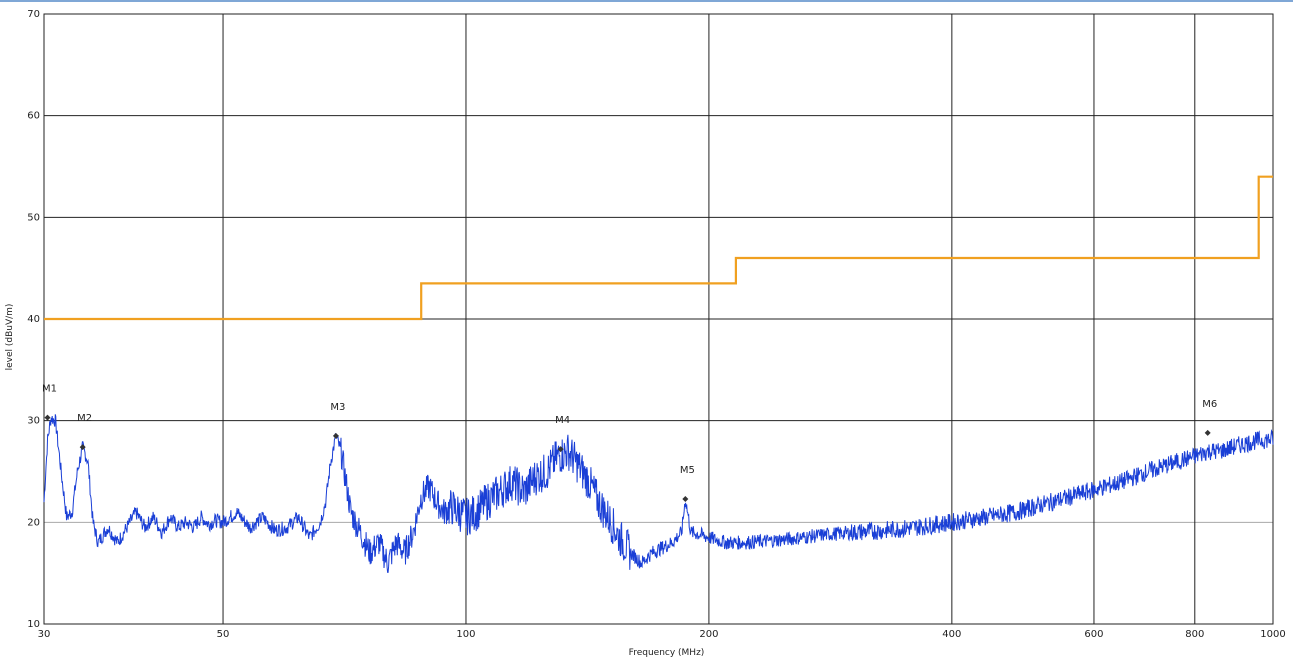 The width and height of the screenshot is (1293, 660). I want to click on y-tick-label: 40, so click(33, 319).